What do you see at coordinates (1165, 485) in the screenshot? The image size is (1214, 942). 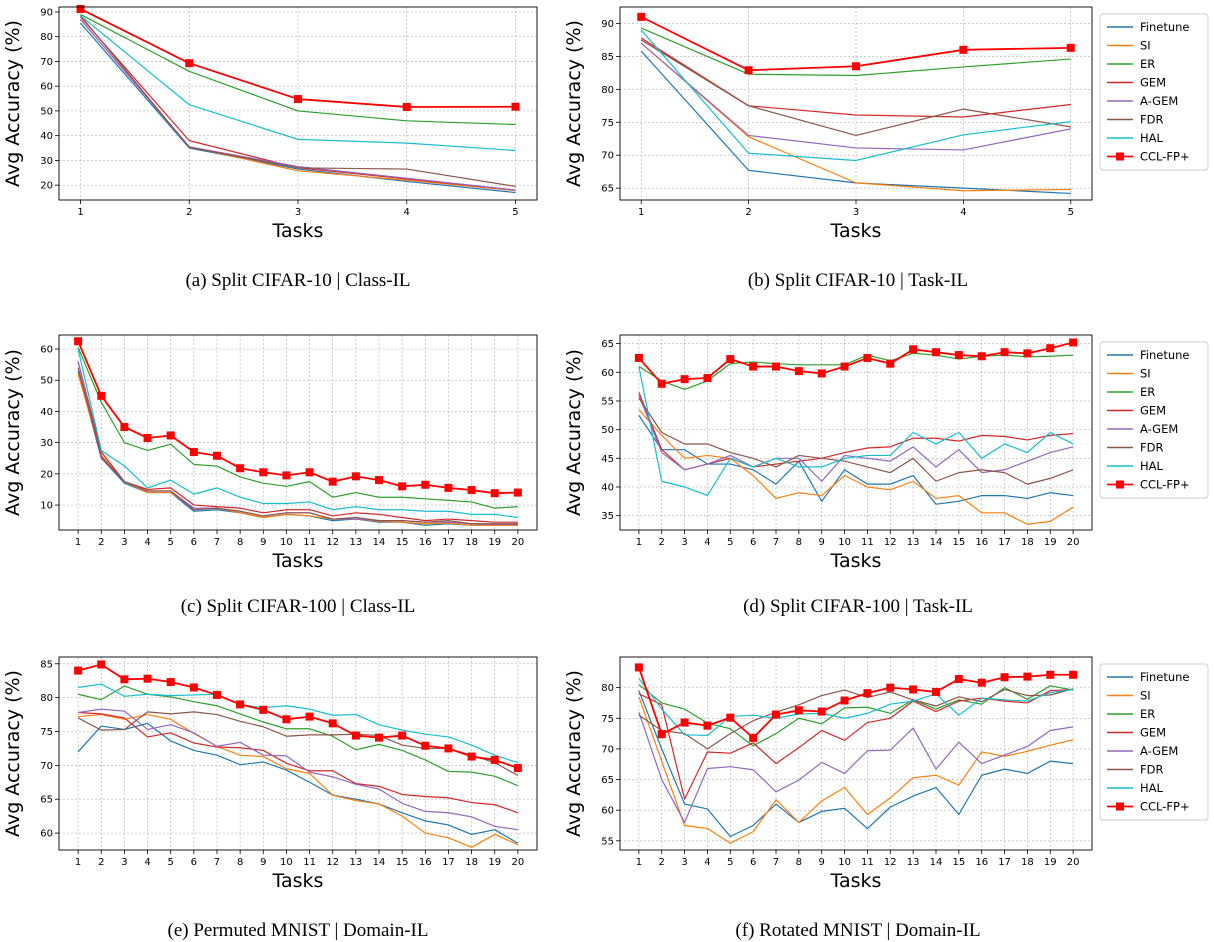 I see `legend-label: CCL-FP+` at bounding box center [1165, 485].